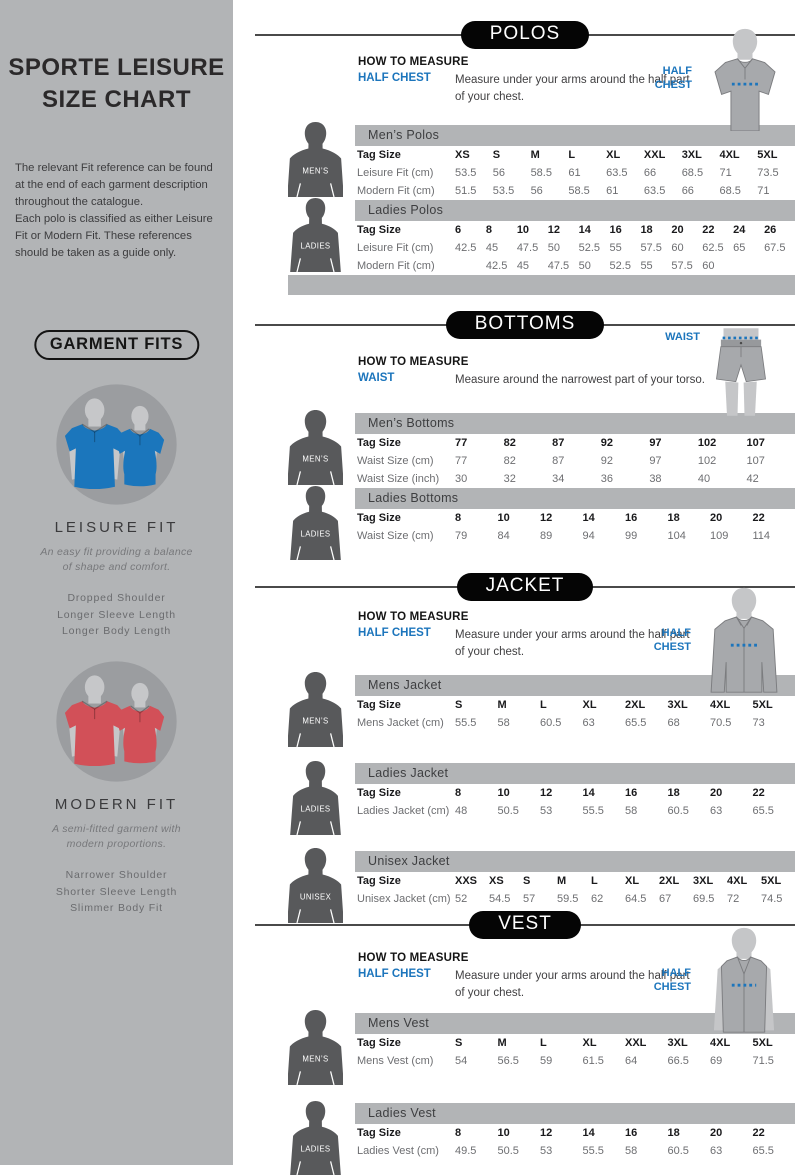  I want to click on row-label: Leisure Fit (cm), so click(395, 248).